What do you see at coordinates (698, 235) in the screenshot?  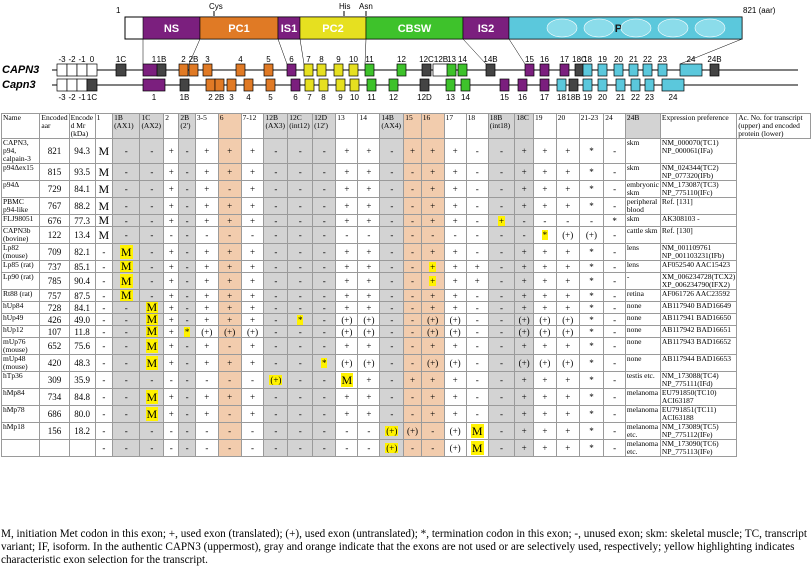 I see `accession-number: Ref. [130]` at bounding box center [698, 235].